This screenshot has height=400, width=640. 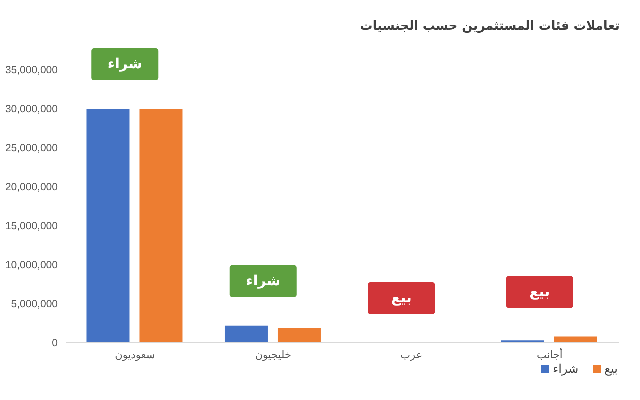 I want to click on y-tick-label: 20,000,000, so click(x=31, y=188).